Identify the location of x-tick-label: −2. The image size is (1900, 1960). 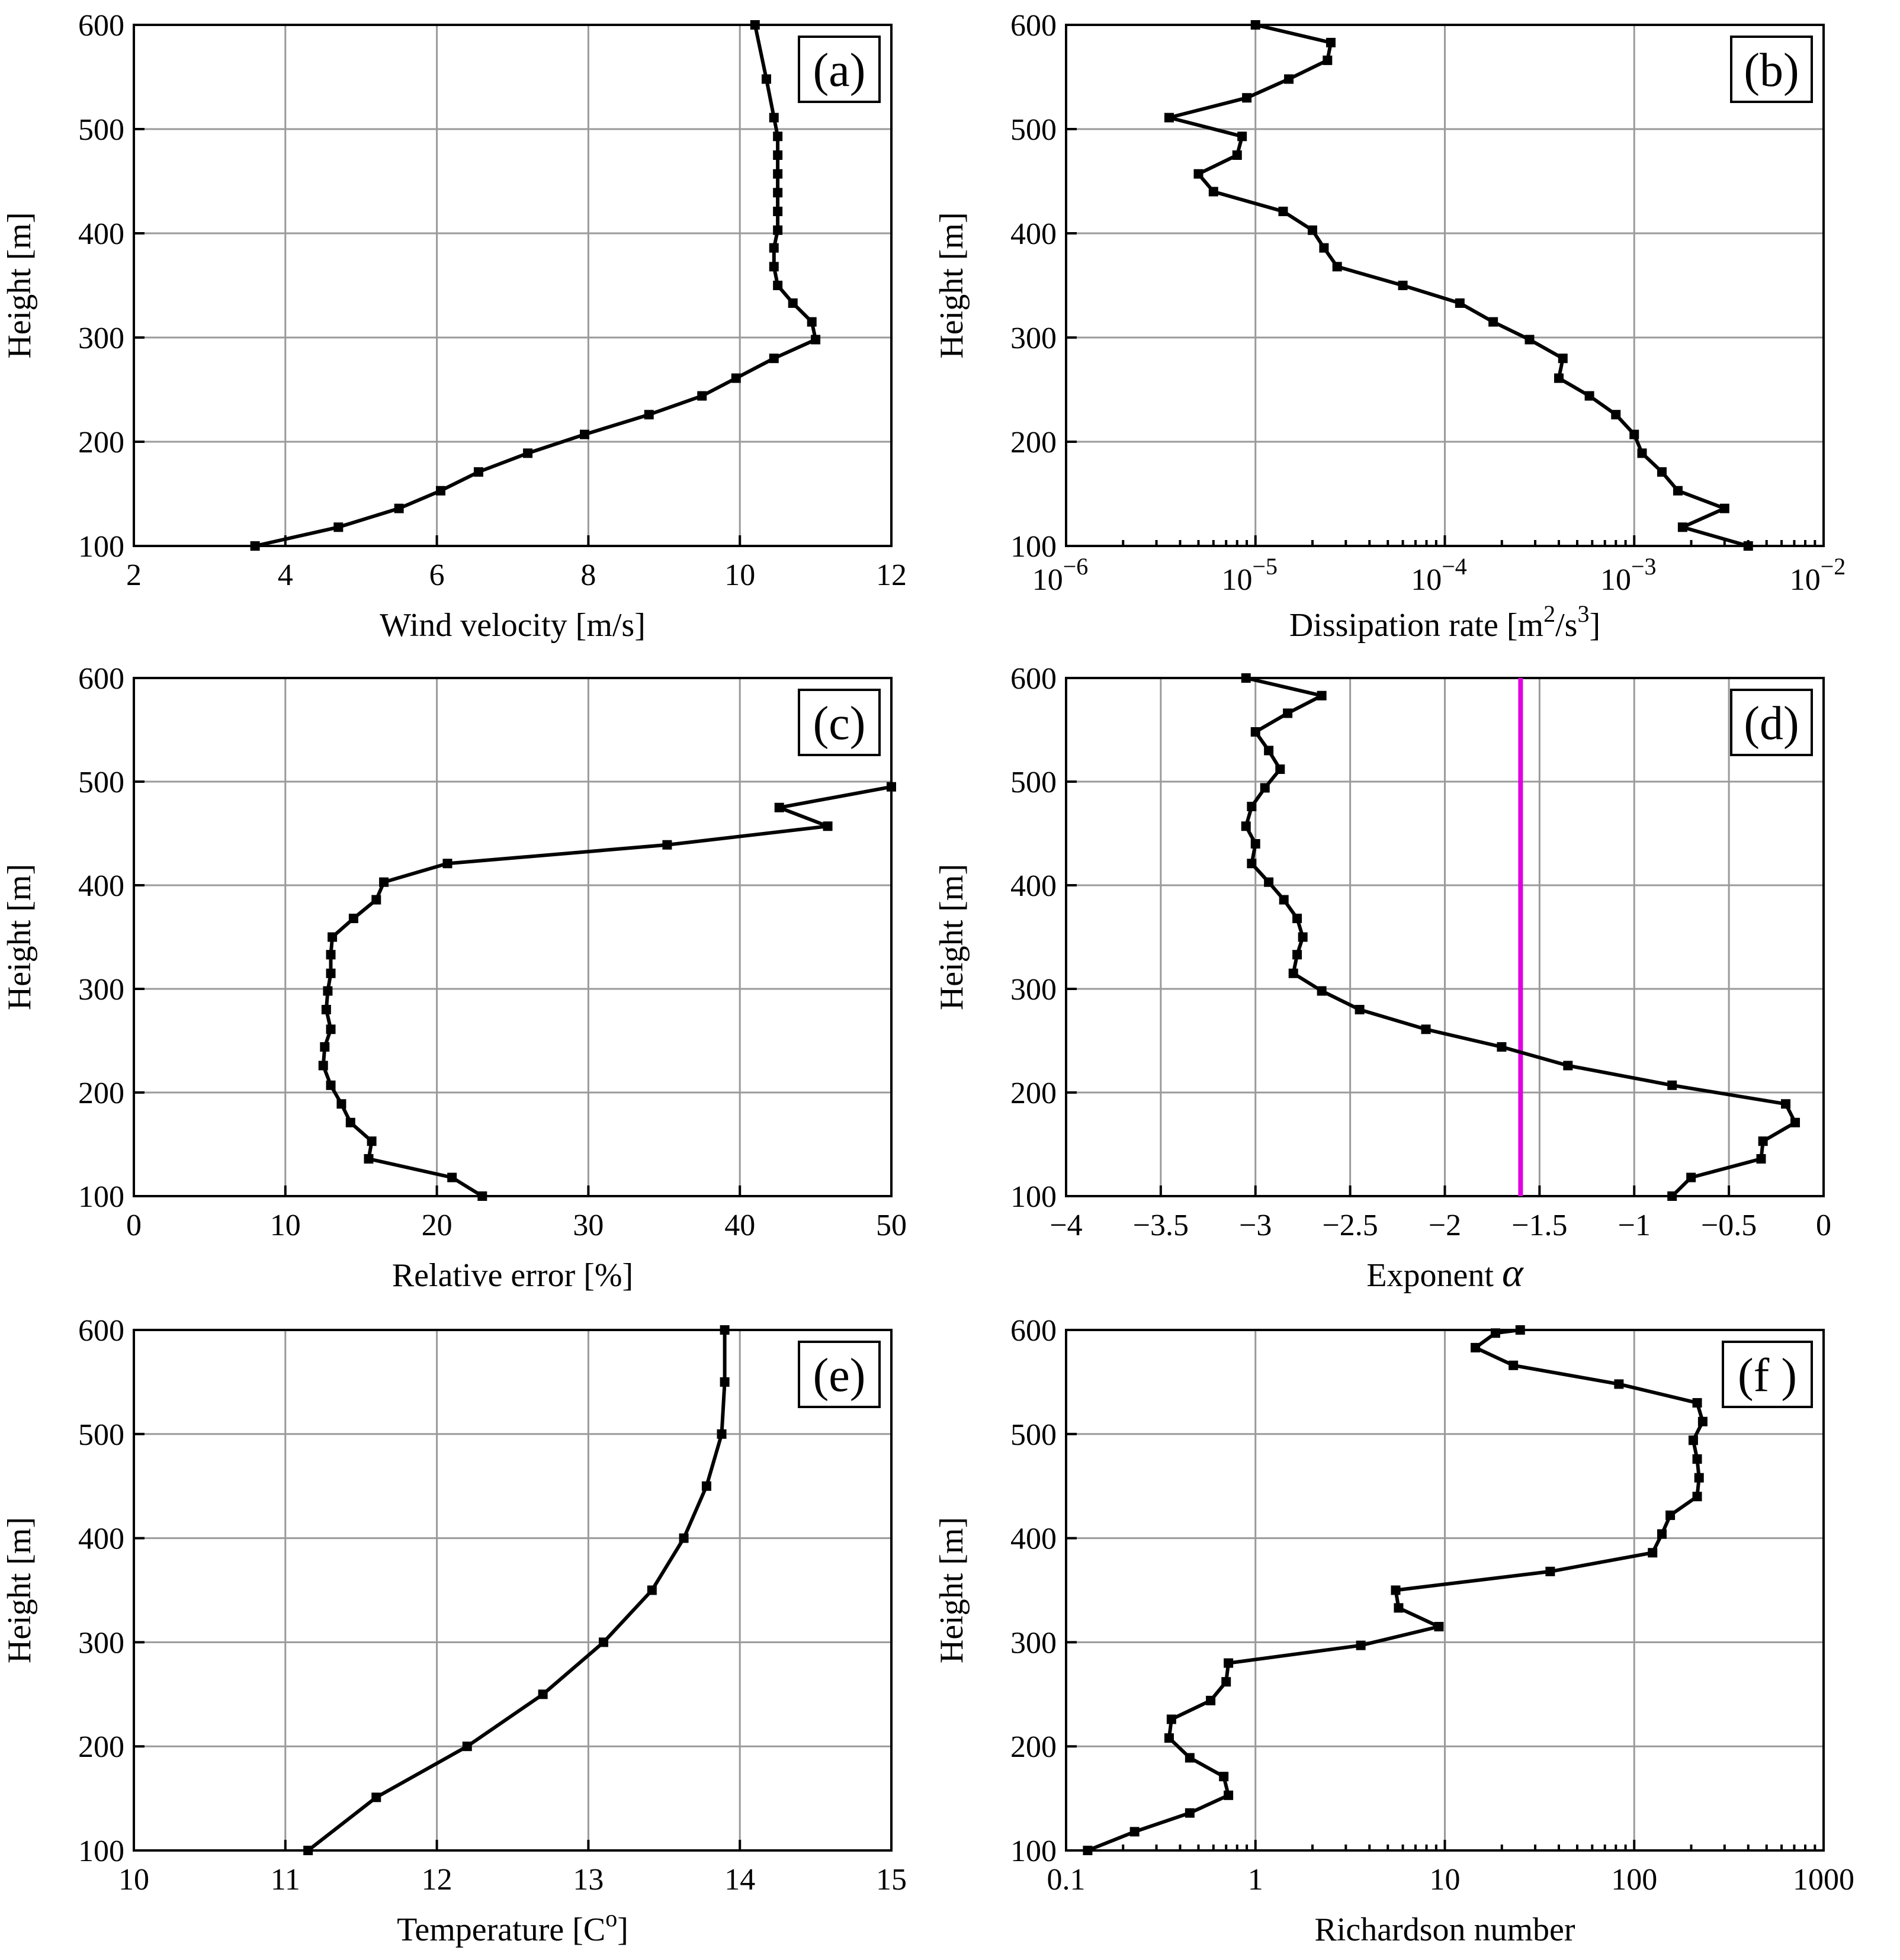
(1445, 1225).